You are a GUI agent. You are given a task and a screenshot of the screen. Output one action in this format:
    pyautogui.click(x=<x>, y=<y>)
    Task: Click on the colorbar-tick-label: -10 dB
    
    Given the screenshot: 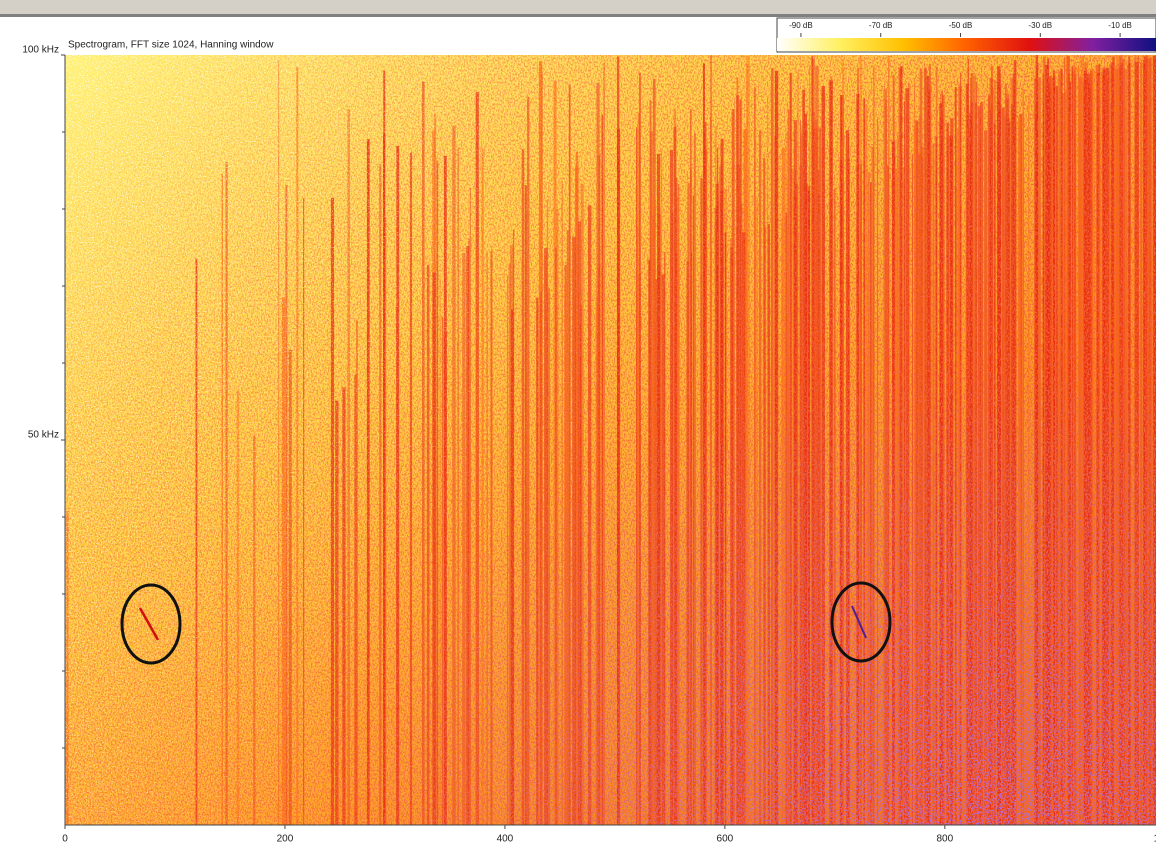 What is the action you would take?
    pyautogui.click(x=1120, y=25)
    